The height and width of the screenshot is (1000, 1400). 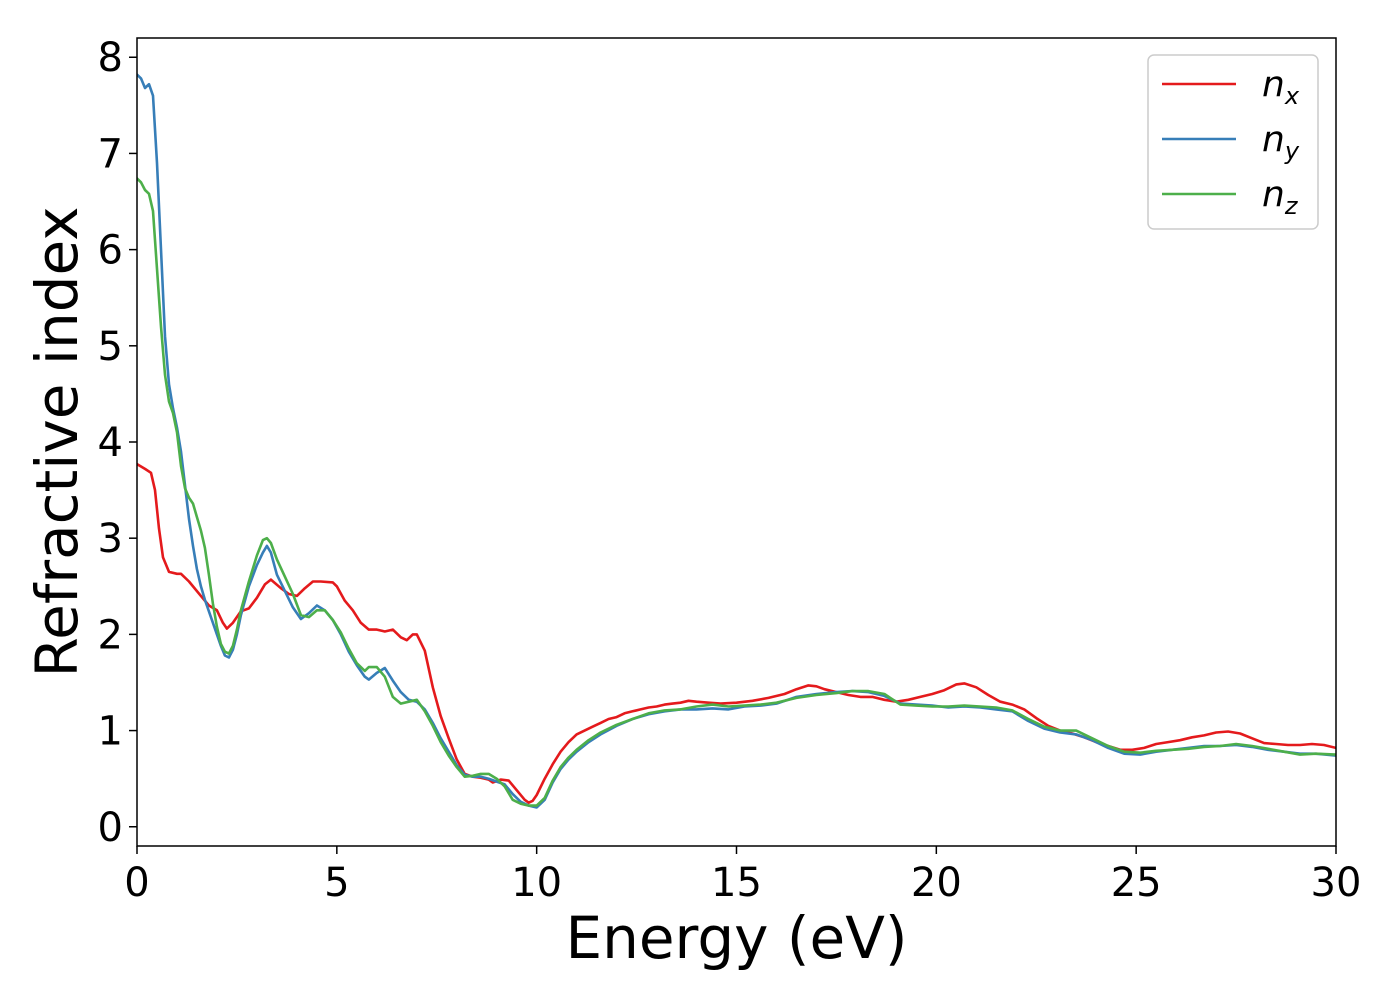 What do you see at coordinates (936, 883) in the screenshot?
I see `x-tick-label: 20` at bounding box center [936, 883].